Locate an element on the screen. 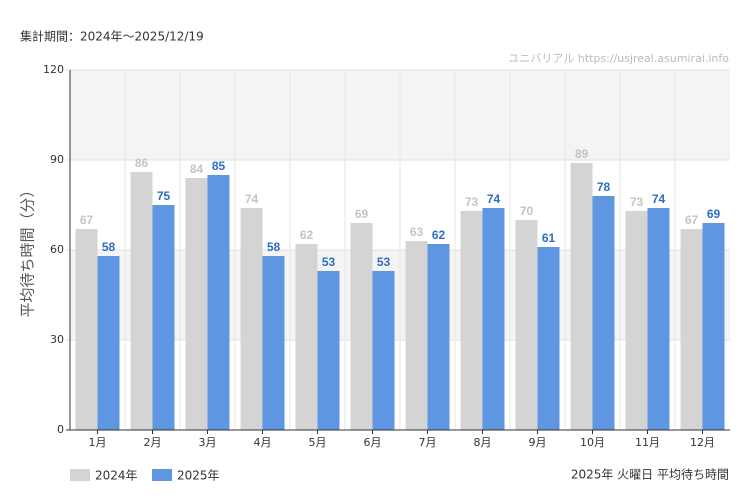 The width and height of the screenshot is (750, 500). value-label: 85 is located at coordinates (219, 166).